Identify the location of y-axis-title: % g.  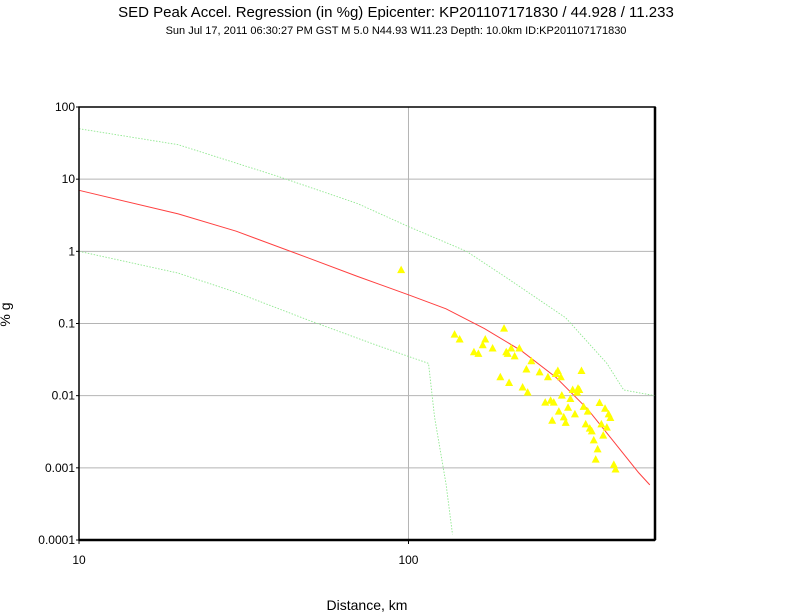
(6, 314).